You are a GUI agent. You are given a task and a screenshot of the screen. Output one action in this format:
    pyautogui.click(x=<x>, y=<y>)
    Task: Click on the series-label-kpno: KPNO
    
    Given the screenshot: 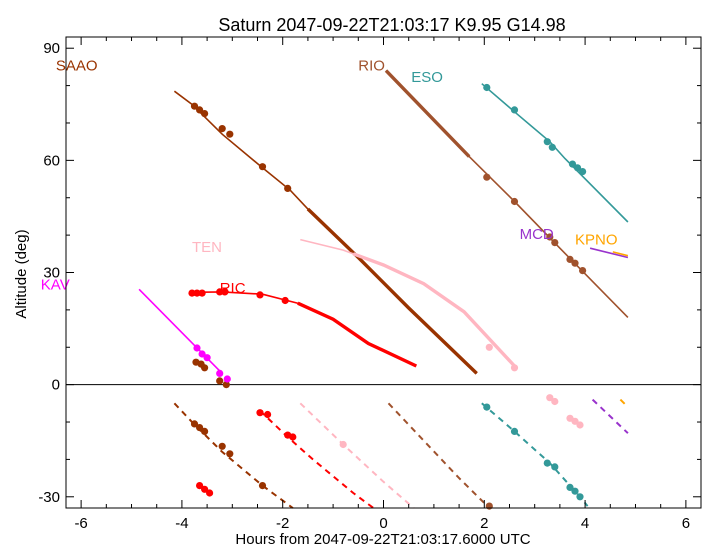 What is the action you would take?
    pyautogui.click(x=596, y=240)
    